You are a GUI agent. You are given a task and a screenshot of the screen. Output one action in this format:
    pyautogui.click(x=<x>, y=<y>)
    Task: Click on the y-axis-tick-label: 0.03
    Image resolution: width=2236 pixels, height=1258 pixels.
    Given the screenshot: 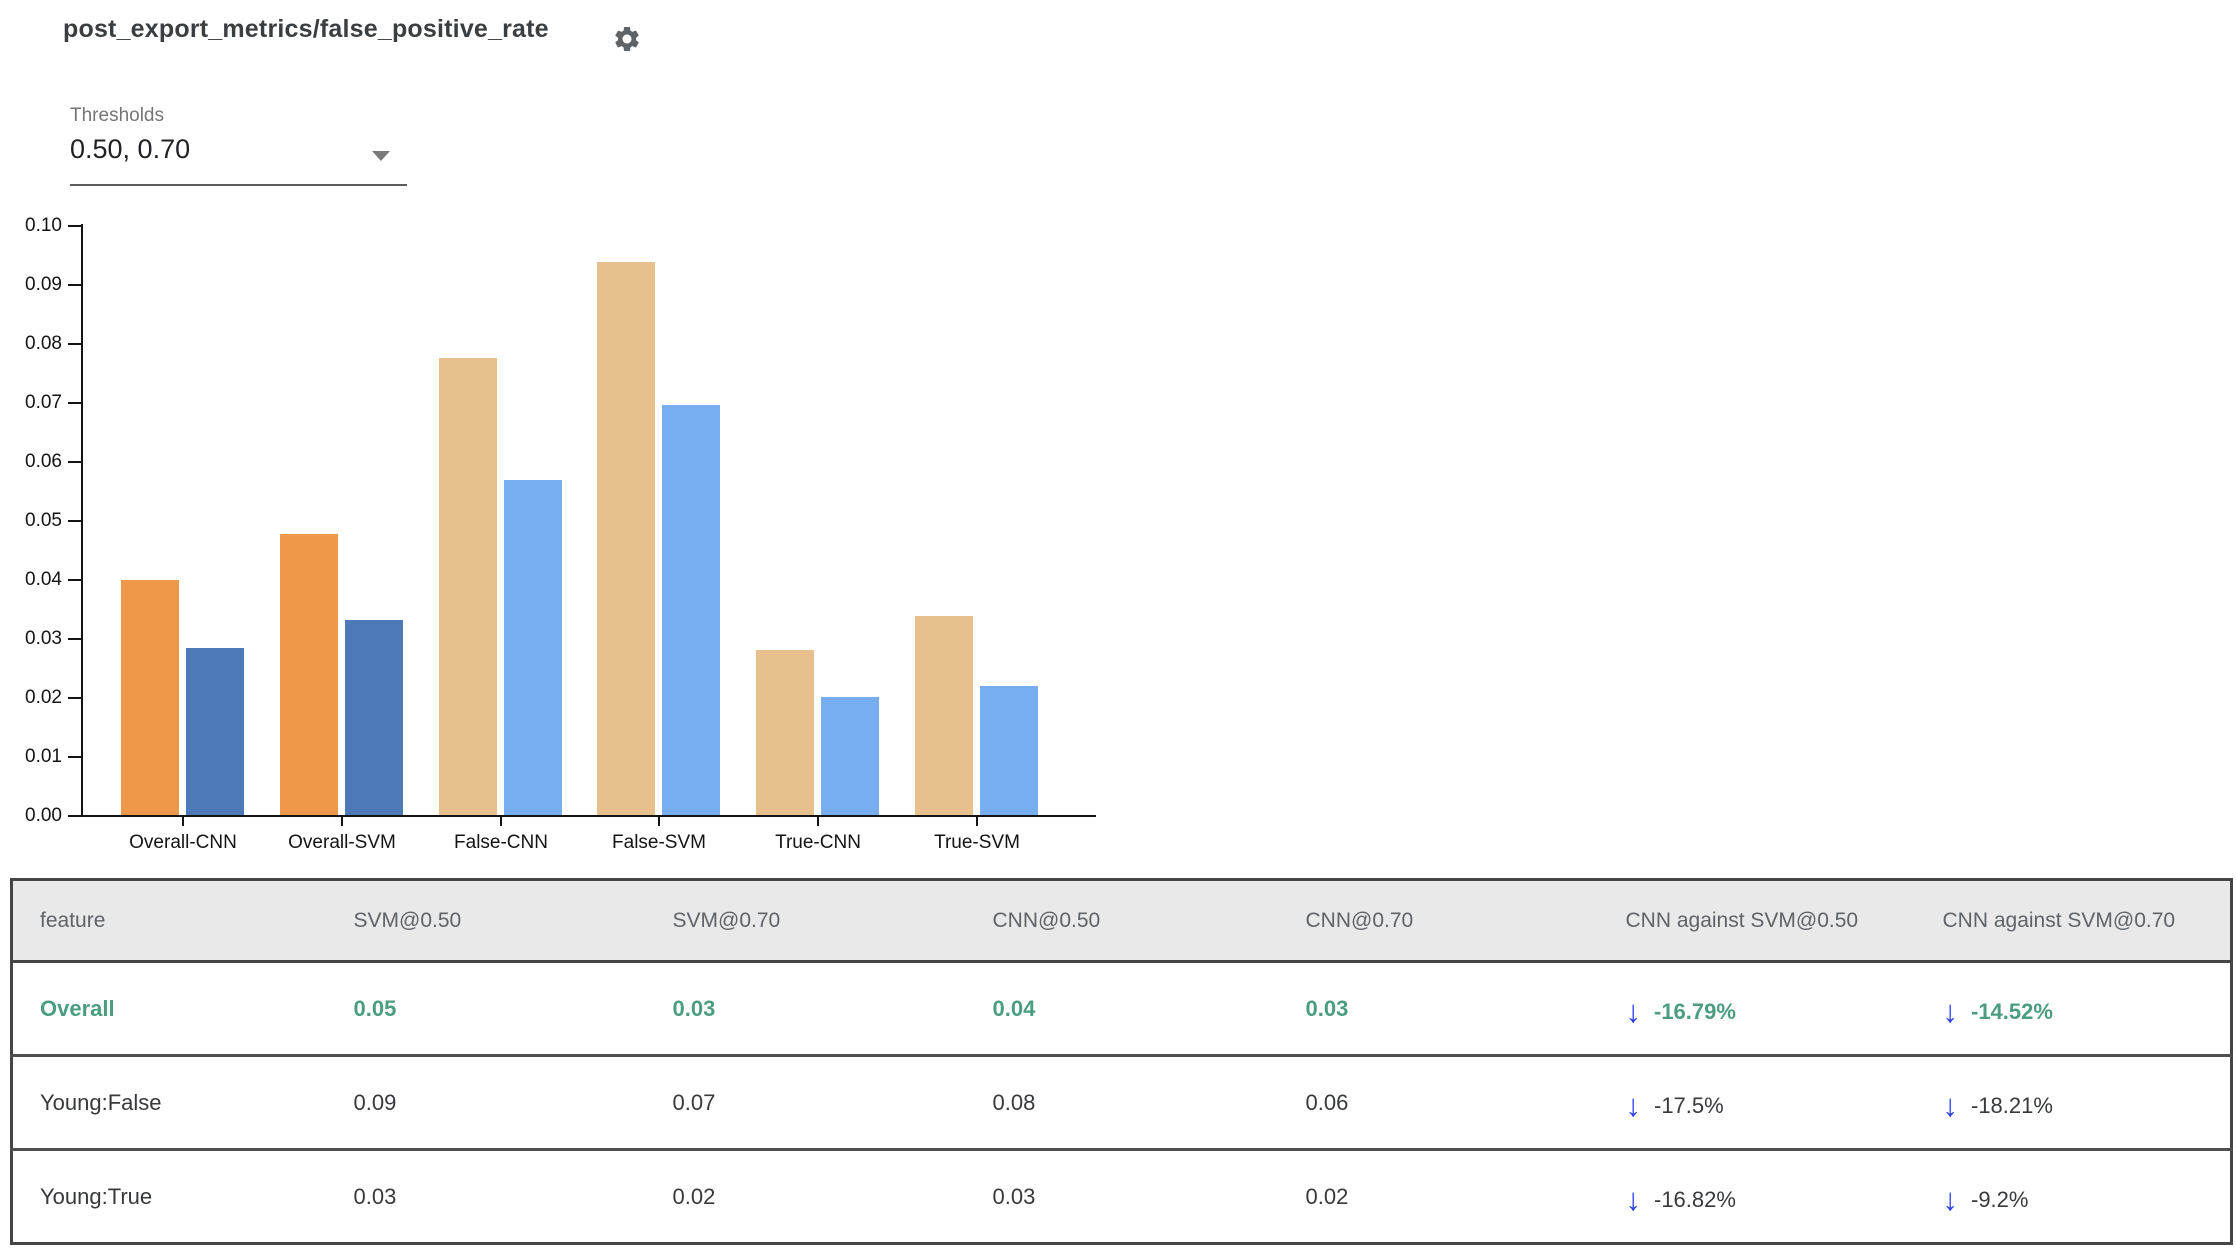 What is the action you would take?
    pyautogui.click(x=43, y=638)
    